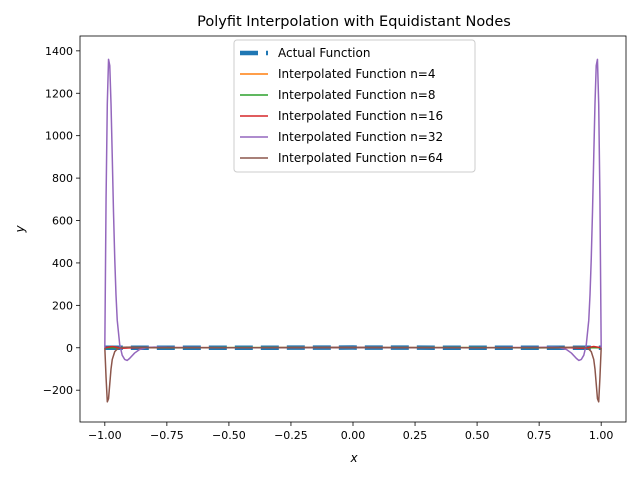  I want to click on y-tick-label: 1200, so click(59, 93).